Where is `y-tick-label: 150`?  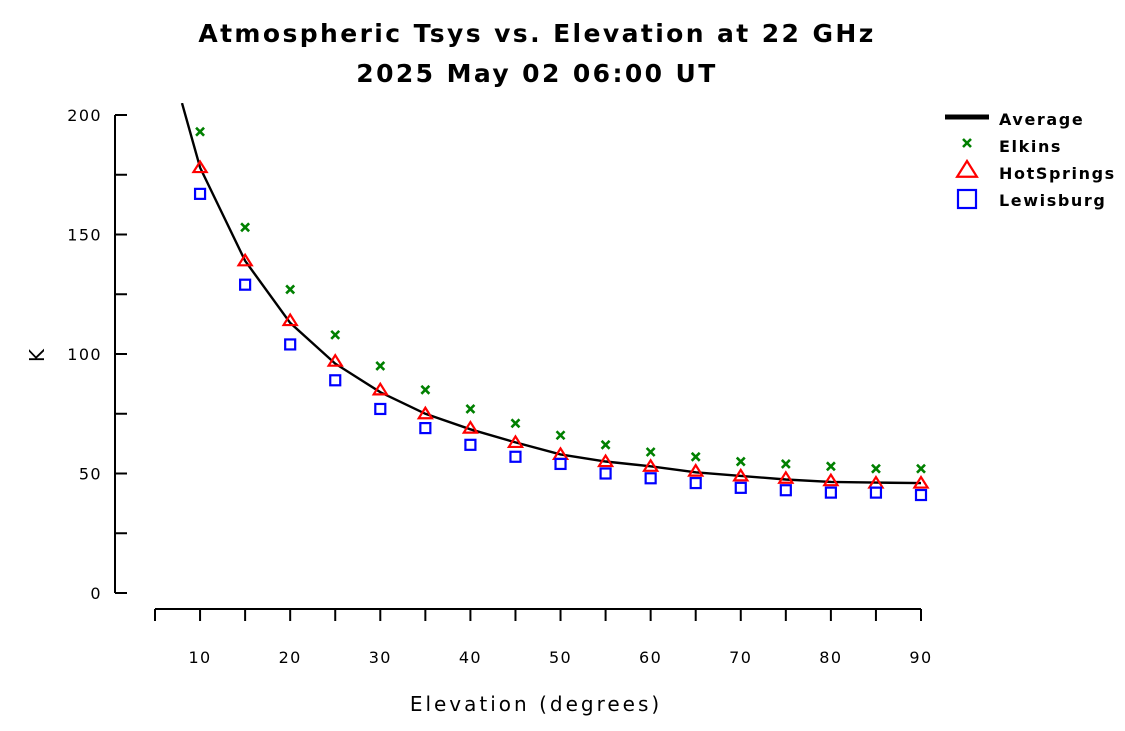
y-tick-label: 150 is located at coordinates (84, 235).